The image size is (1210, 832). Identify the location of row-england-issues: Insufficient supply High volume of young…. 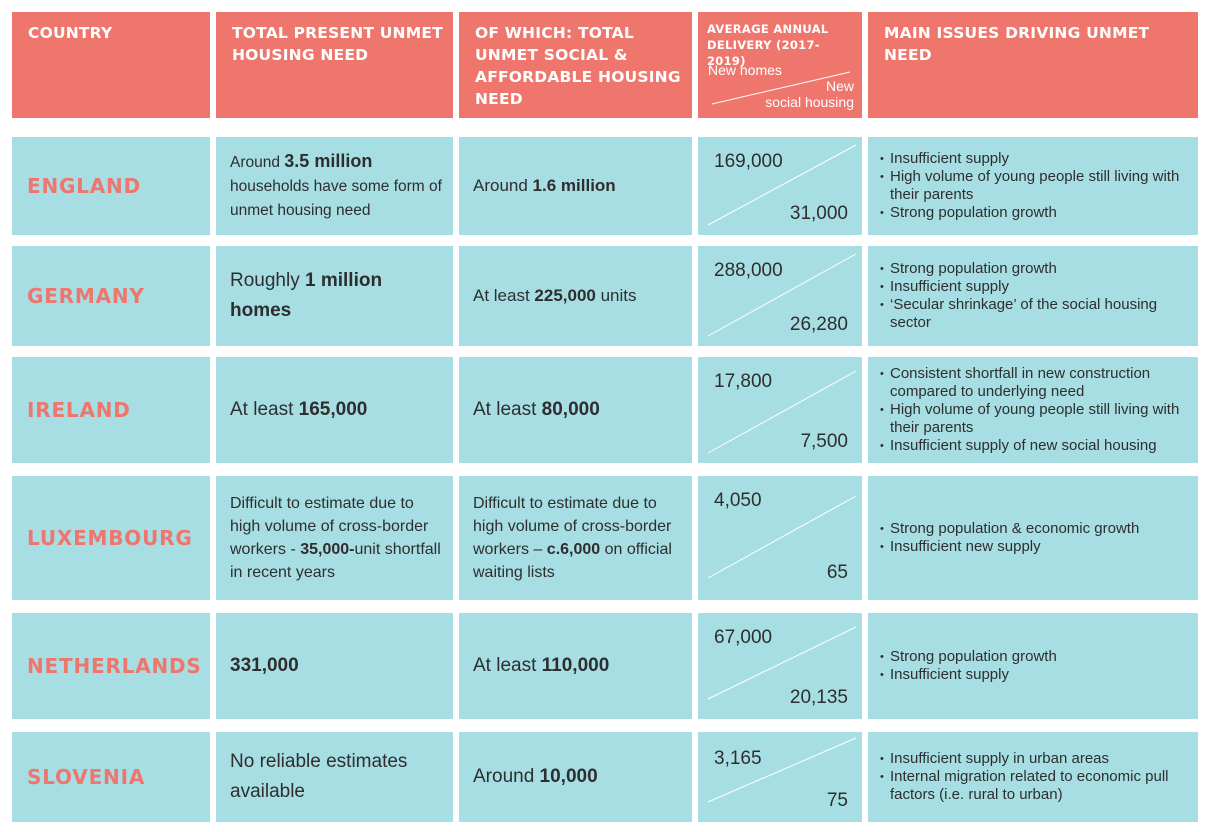
(1033, 186).